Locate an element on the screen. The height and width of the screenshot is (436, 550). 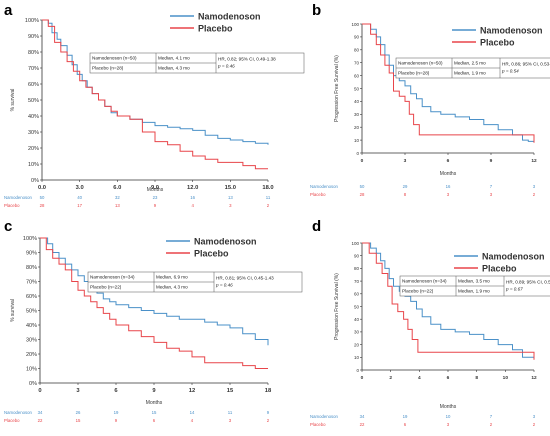
risk-value-namodenoson: 16 is located at coordinates (448, 186).